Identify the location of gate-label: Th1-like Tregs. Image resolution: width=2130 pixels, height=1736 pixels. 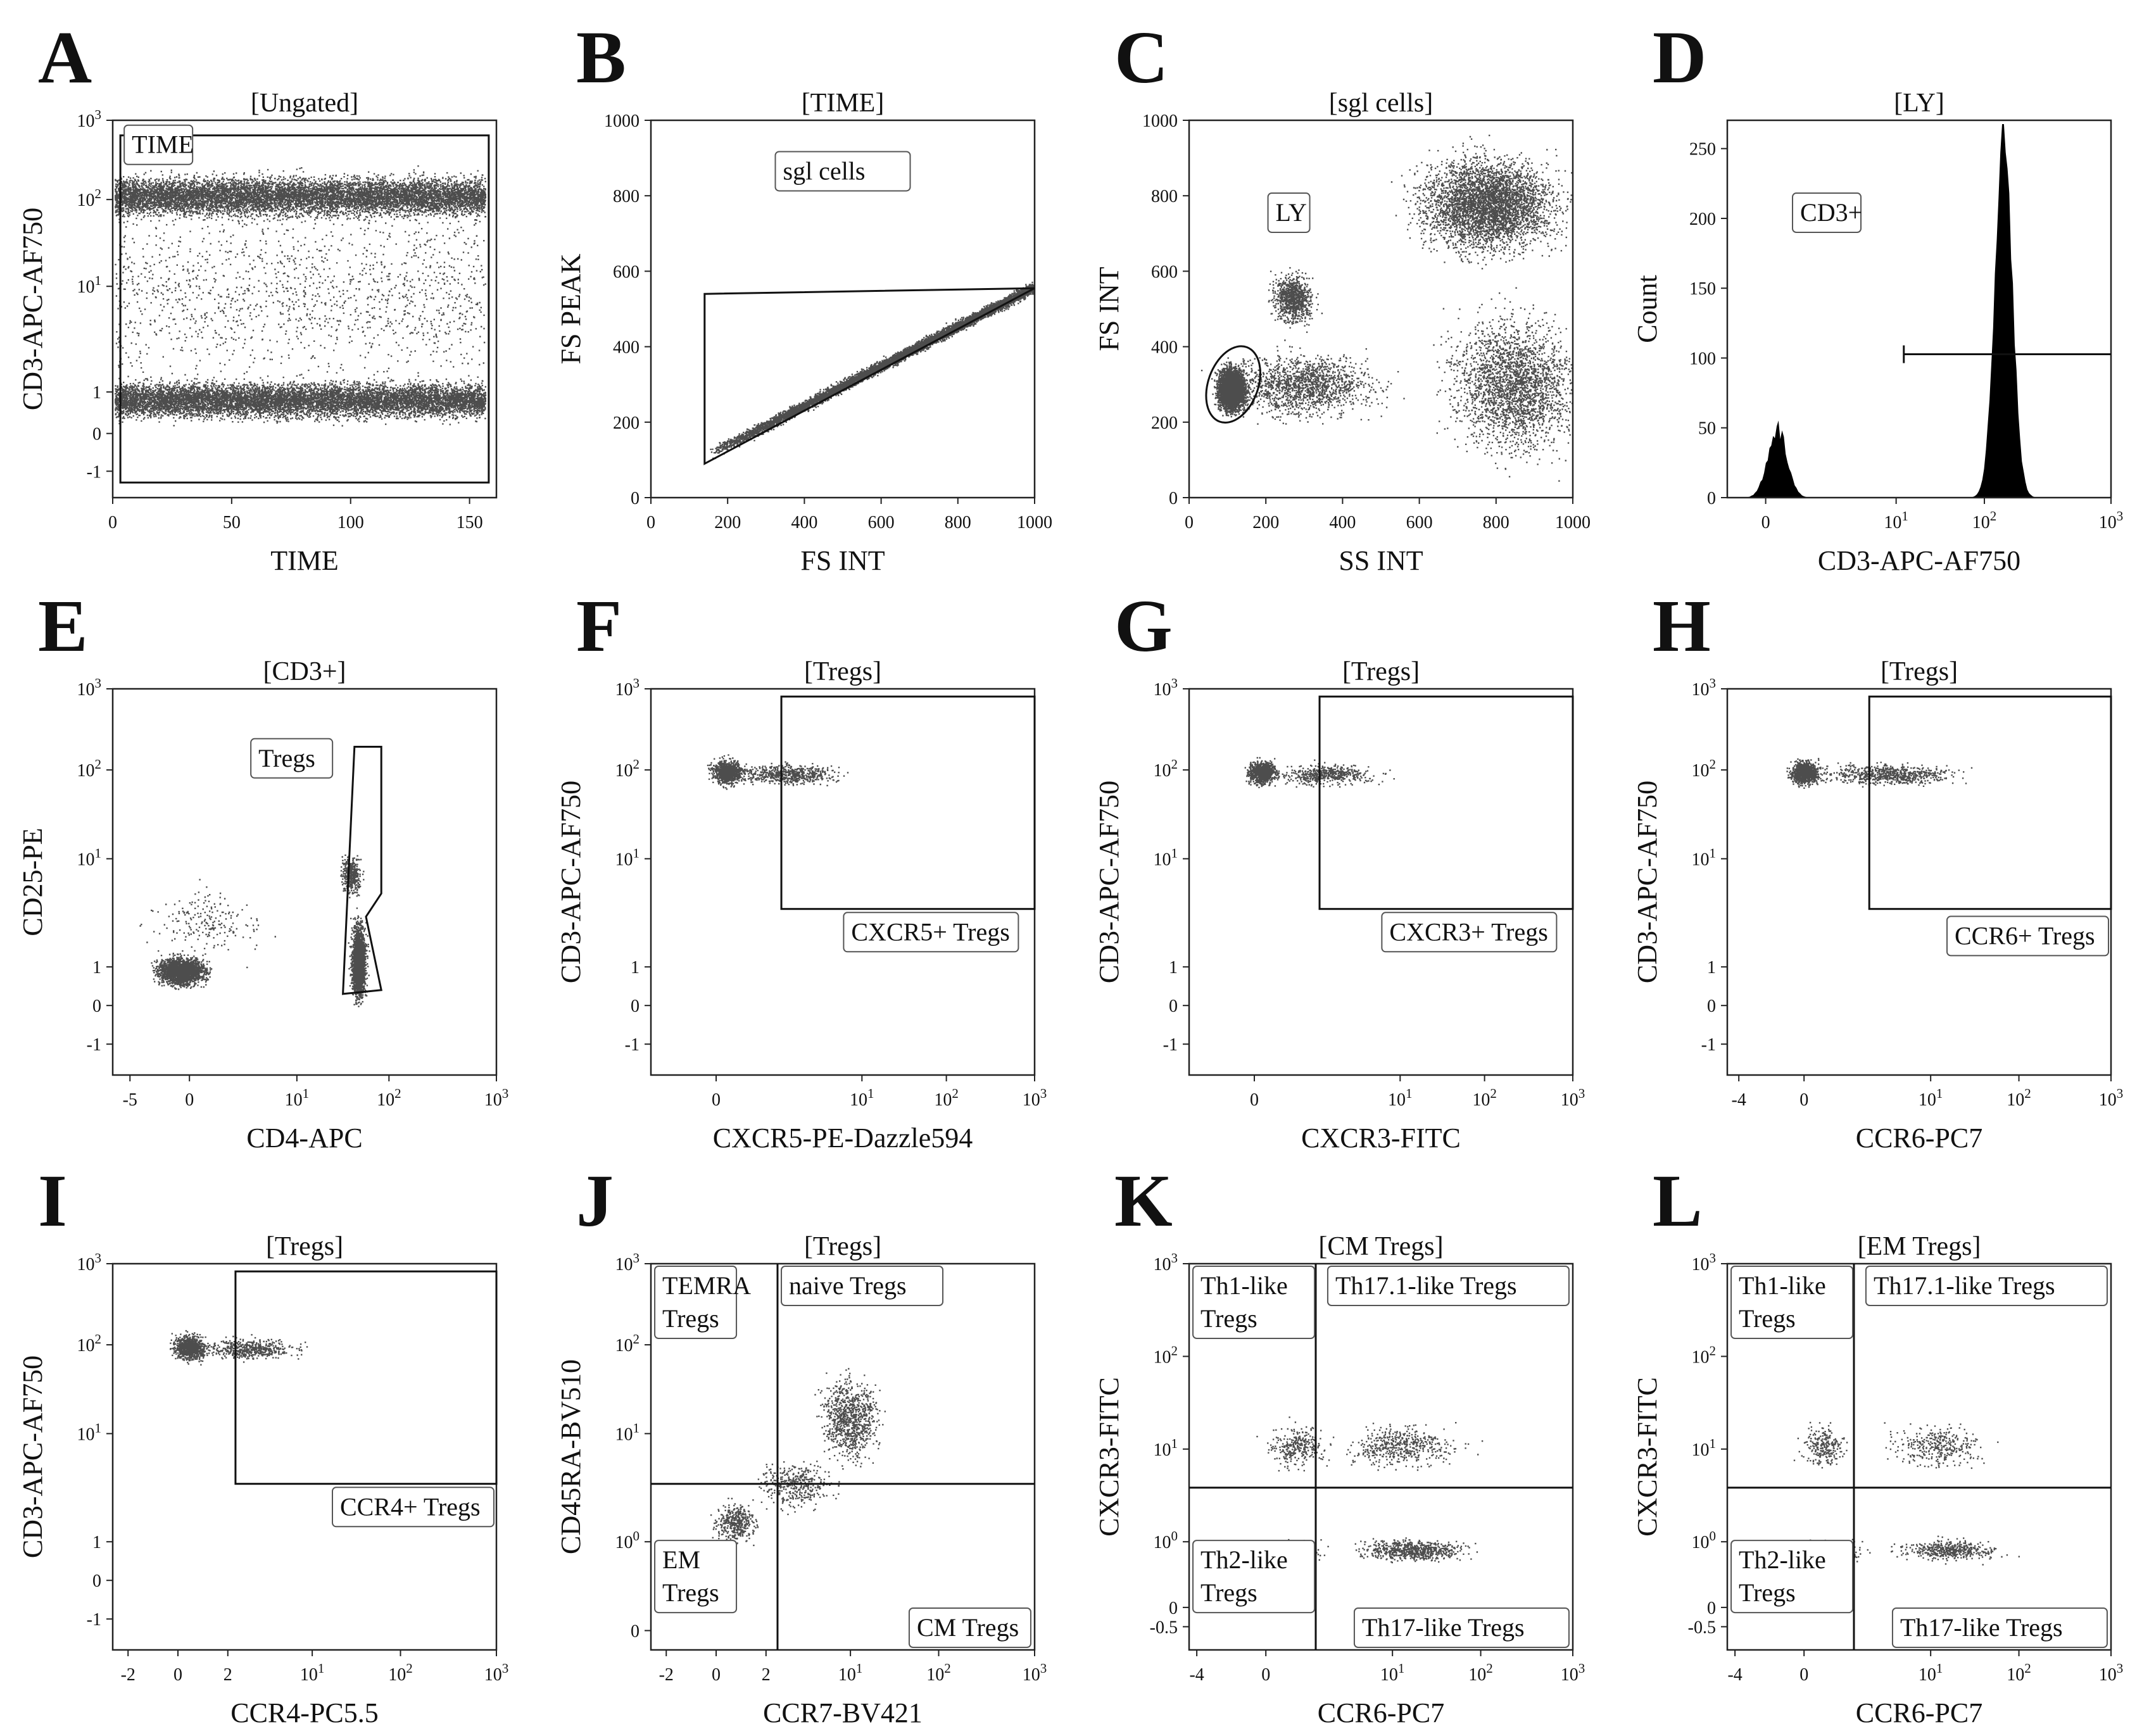
(1792, 1302).